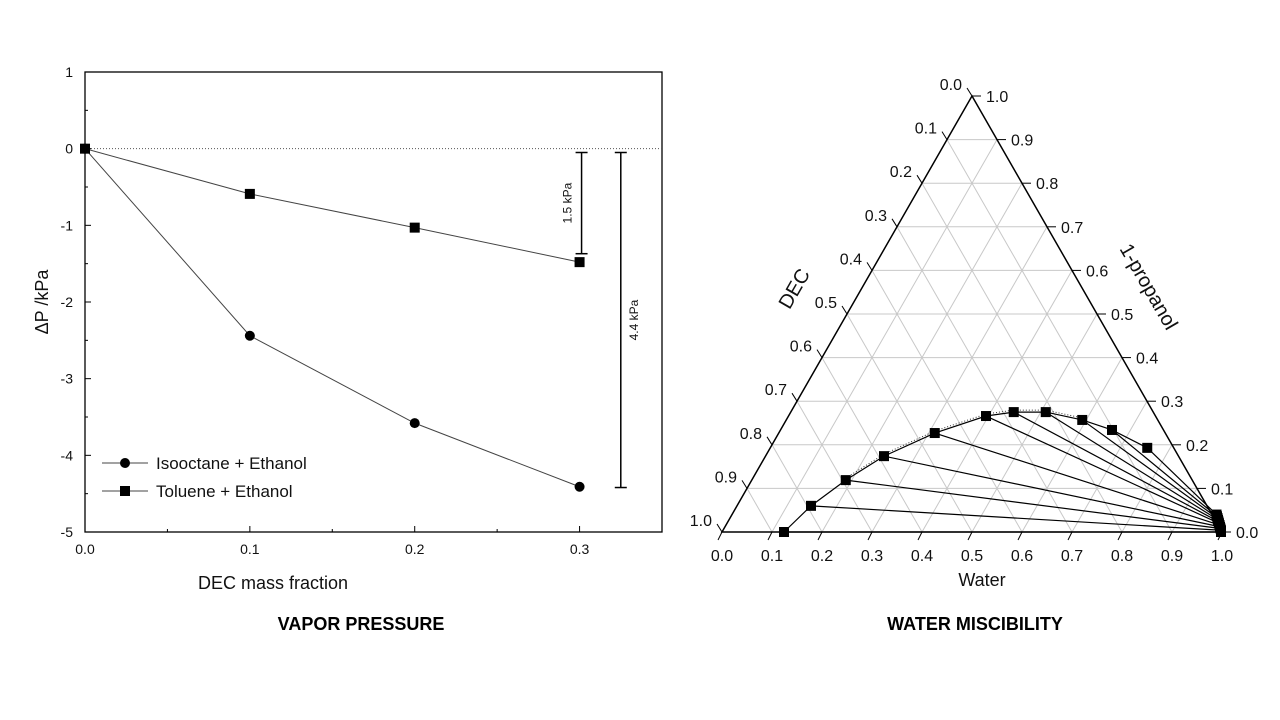 This screenshot has height=720, width=1280. What do you see at coordinates (1172, 556) in the screenshot?
I see `water-tick-label: 0.9` at bounding box center [1172, 556].